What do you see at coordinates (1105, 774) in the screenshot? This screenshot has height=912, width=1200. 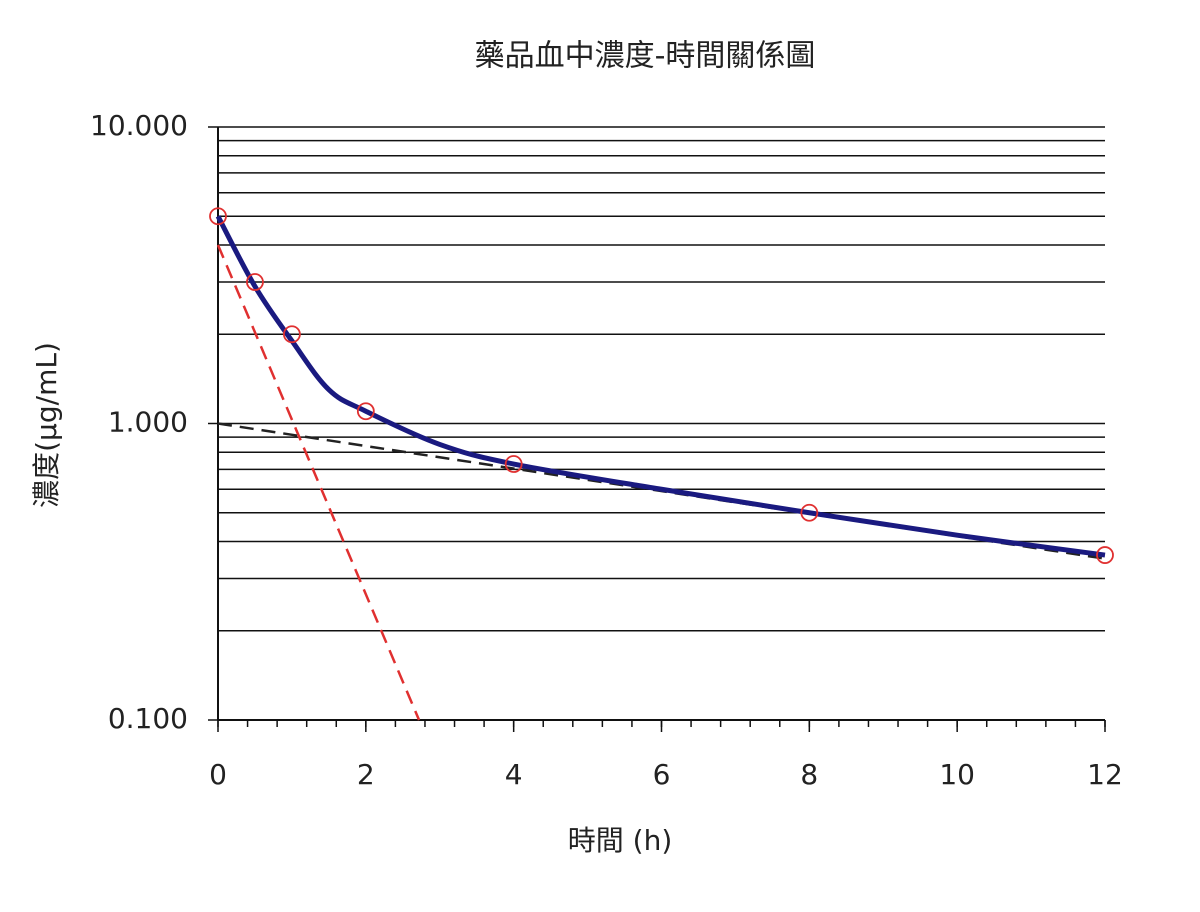 I see `x-tick-label: 12` at bounding box center [1105, 774].